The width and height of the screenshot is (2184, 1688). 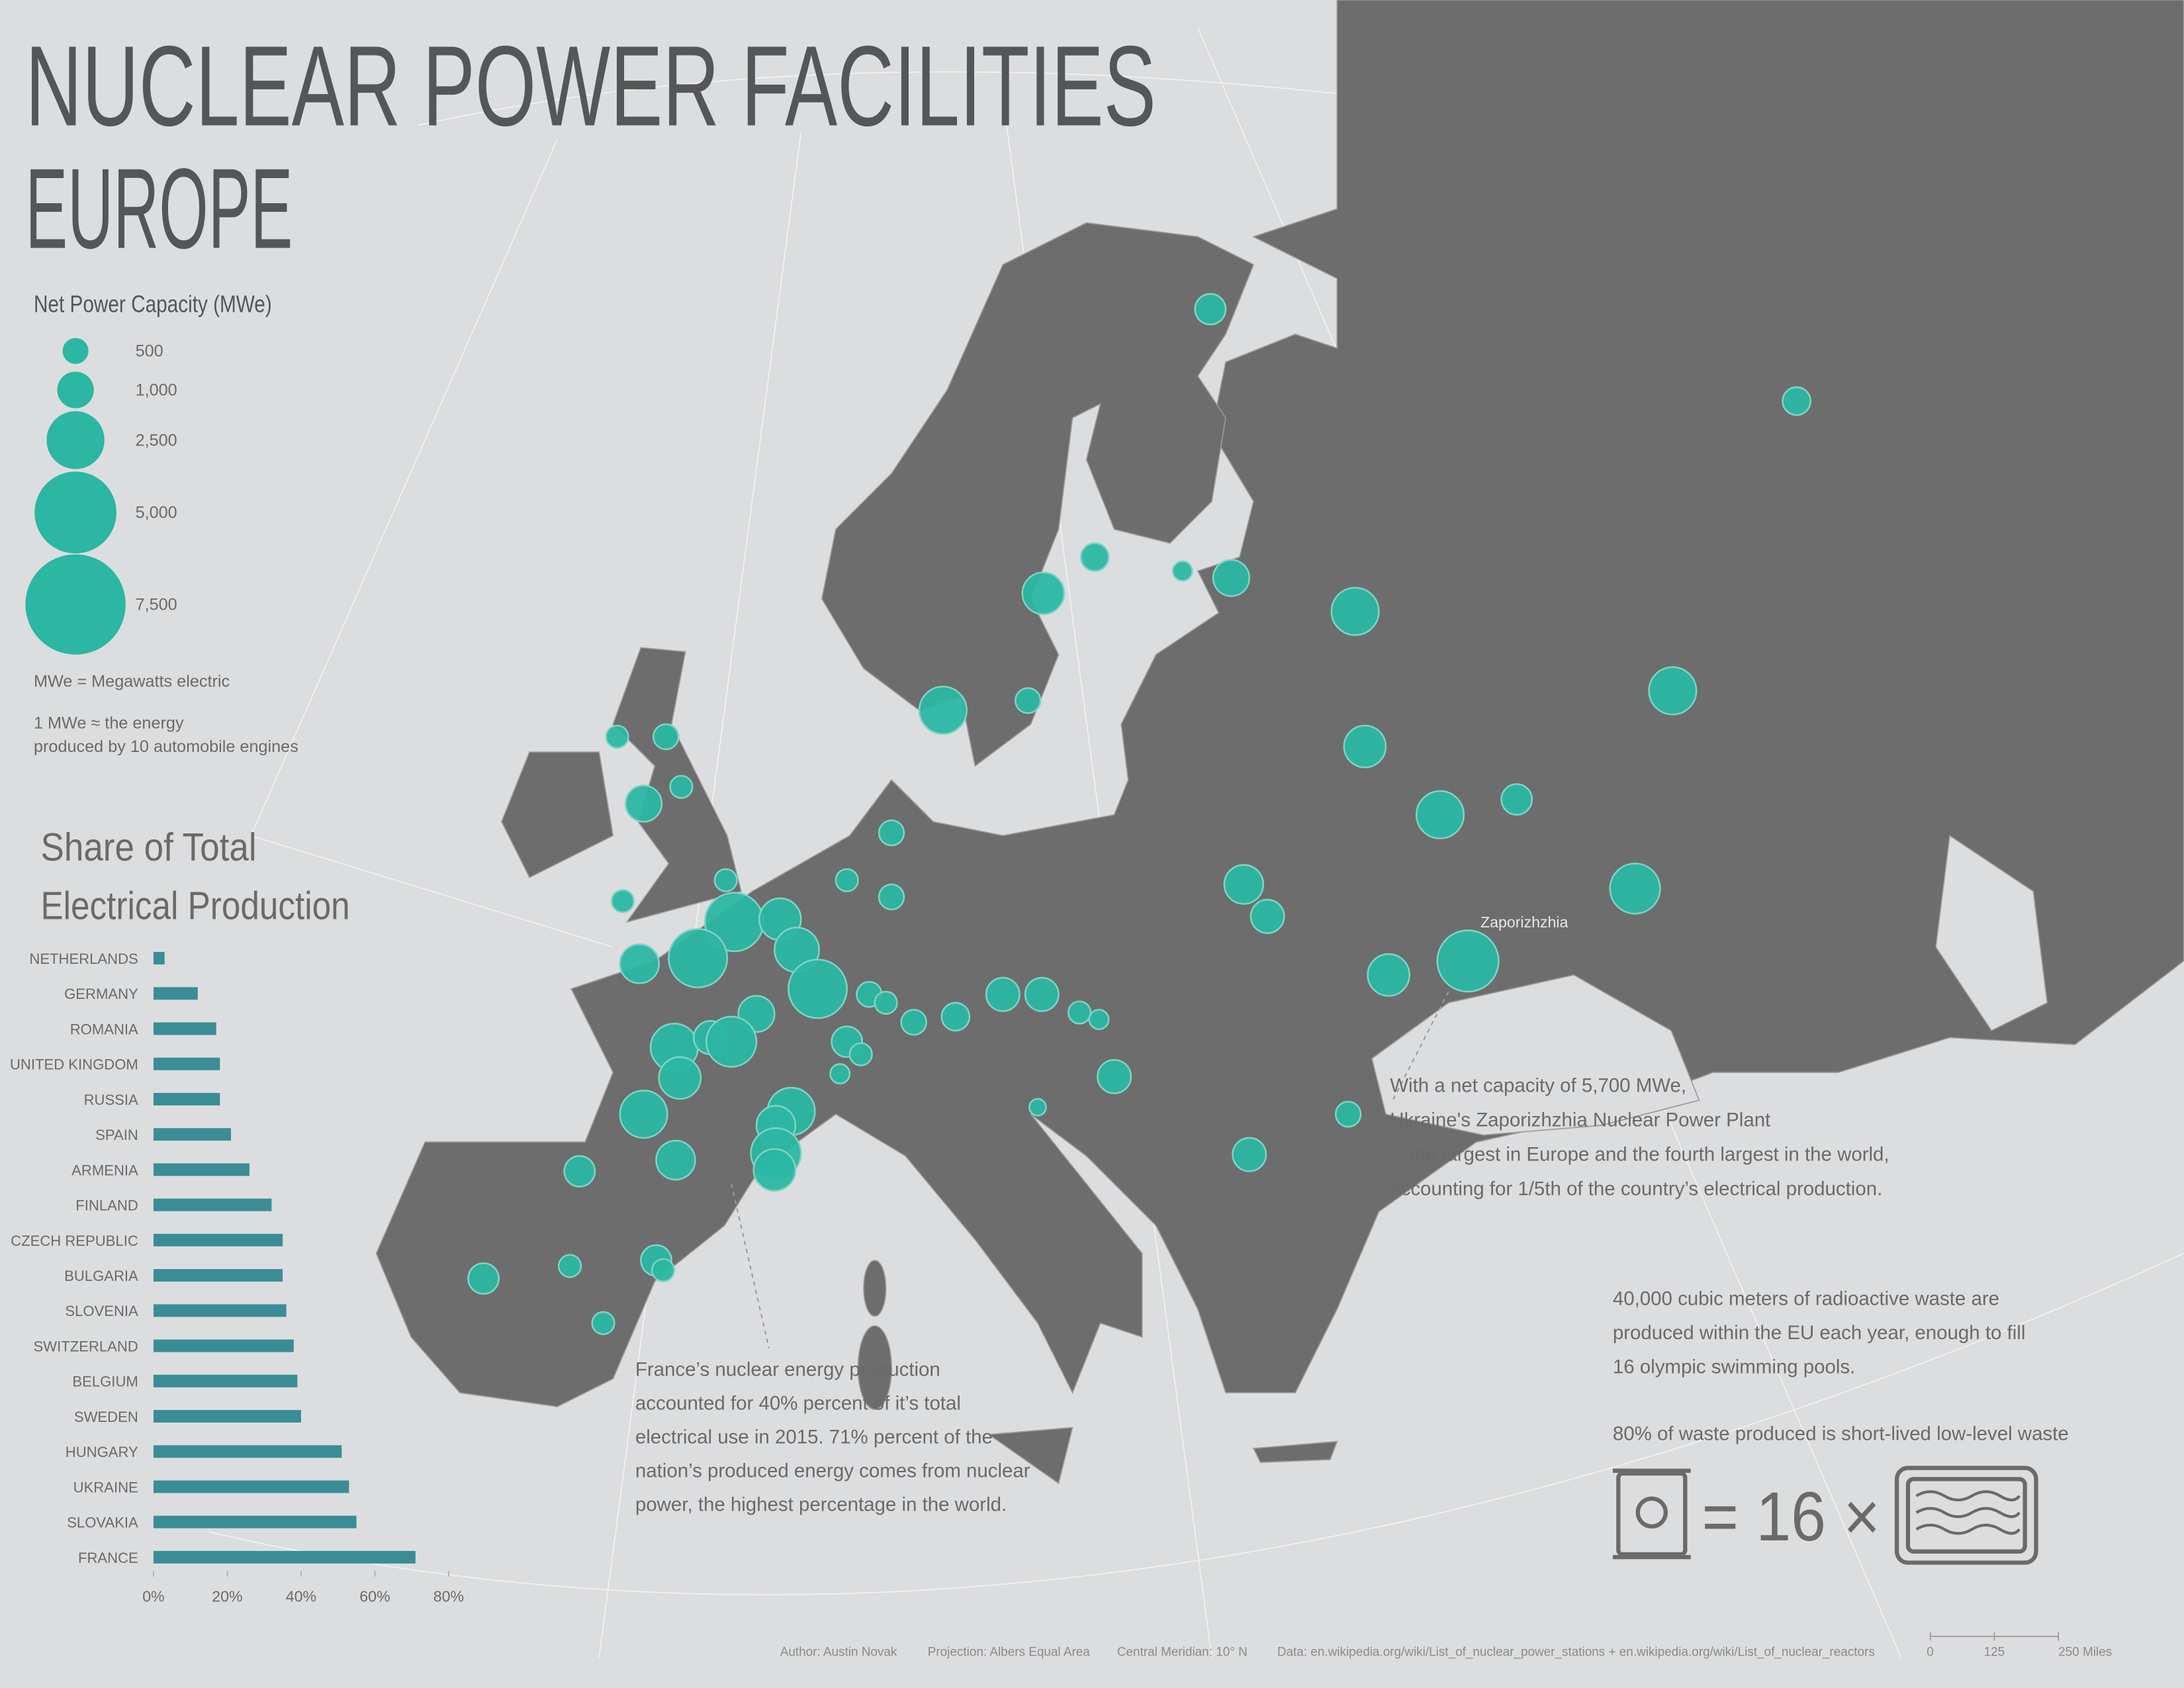 I want to click on ireland, so click(x=557, y=814).